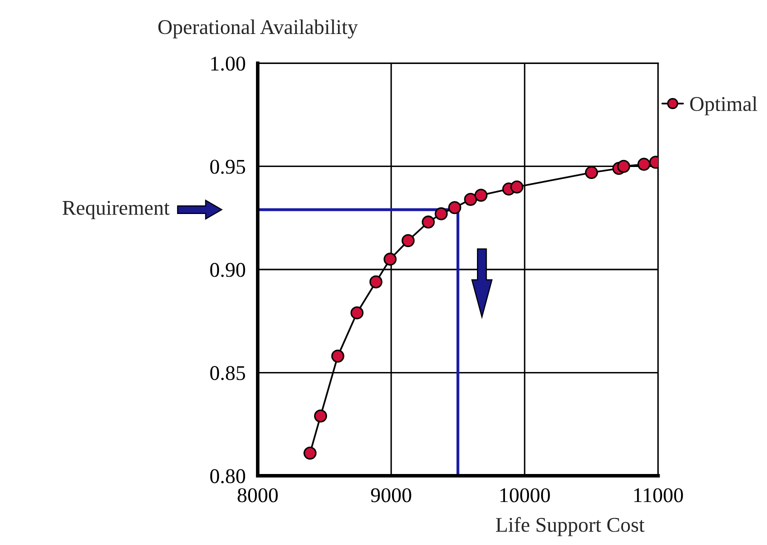 The image size is (767, 545). Describe the element at coordinates (228, 167) in the screenshot. I see `y-tick-label: 0.95` at that location.